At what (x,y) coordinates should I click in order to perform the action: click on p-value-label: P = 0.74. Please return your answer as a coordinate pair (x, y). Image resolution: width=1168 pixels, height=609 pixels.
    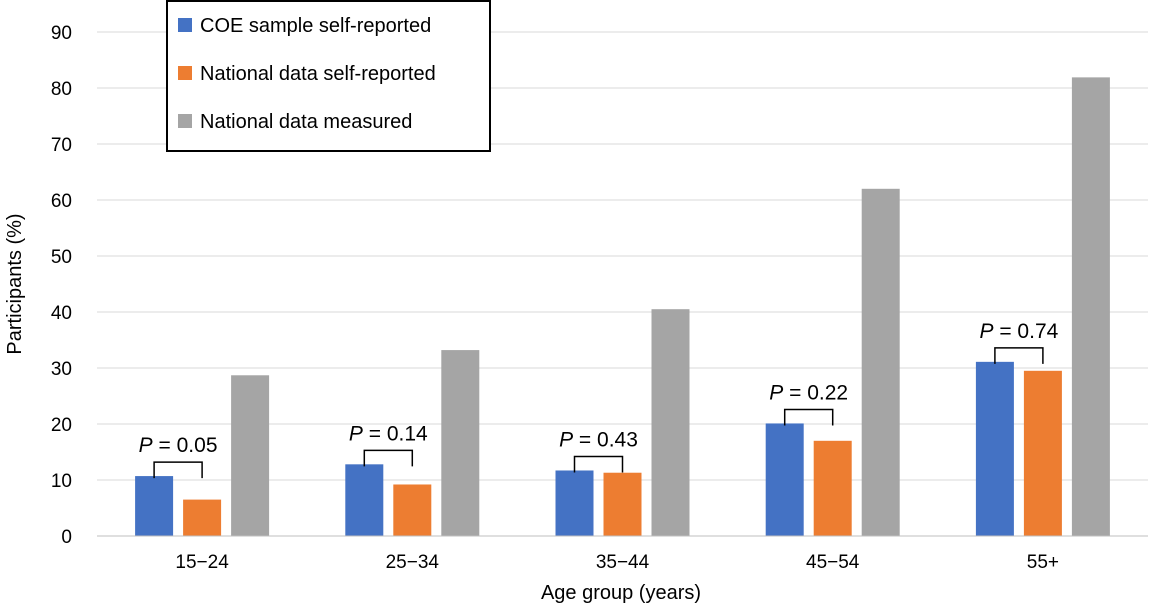
    Looking at the image, I should click on (1018, 331).